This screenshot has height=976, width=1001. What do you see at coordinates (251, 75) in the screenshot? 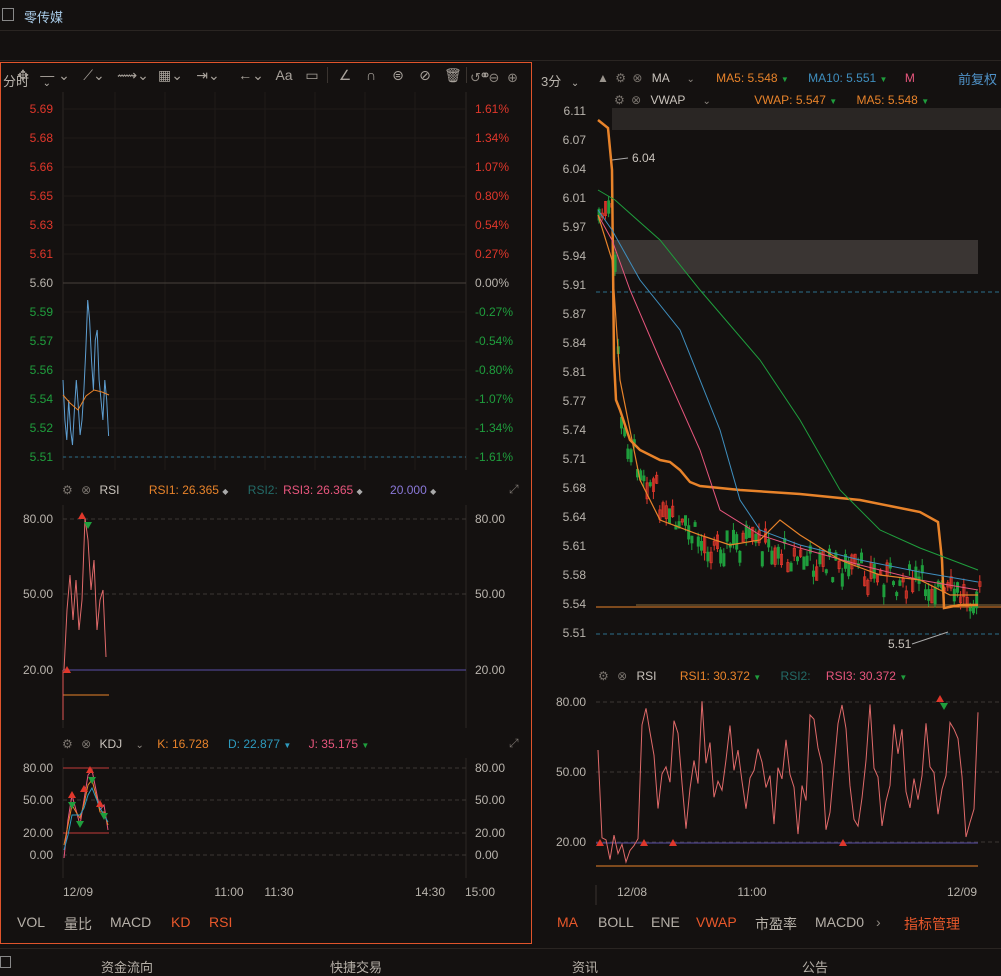
I see `arrow-icon: ←⌄` at bounding box center [251, 75].